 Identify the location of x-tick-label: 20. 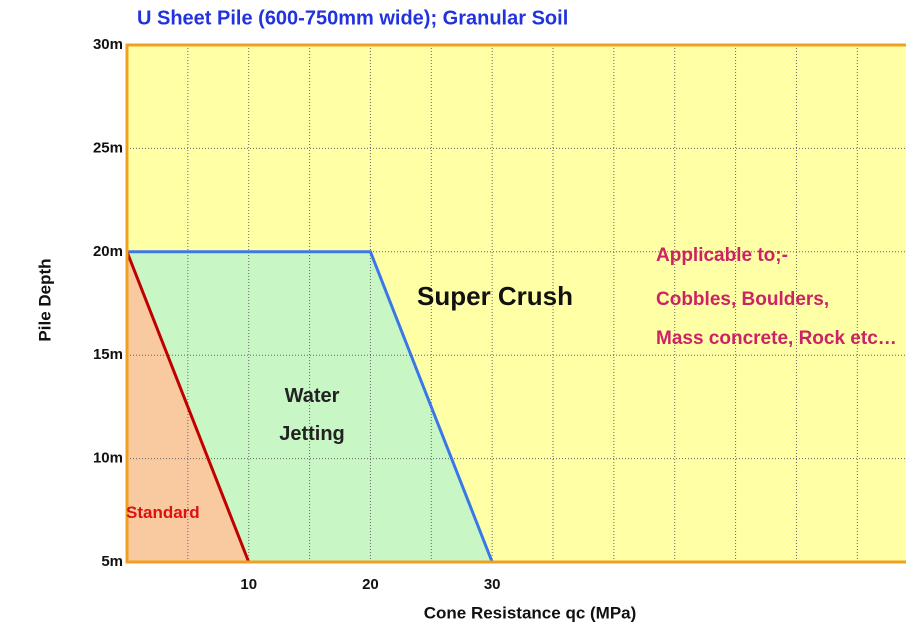
(370, 584).